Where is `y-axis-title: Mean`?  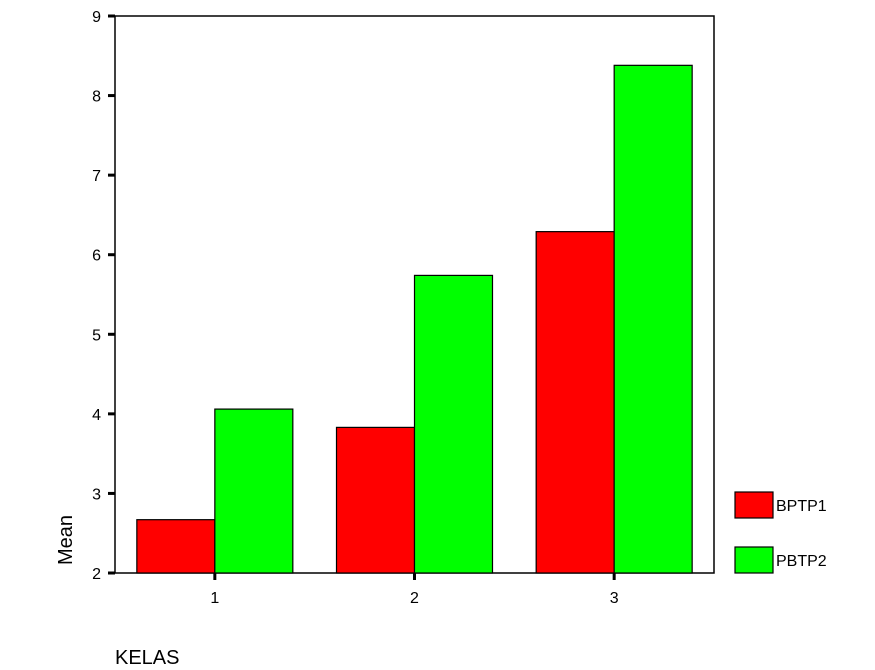 y-axis-title: Mean is located at coordinates (66, 540).